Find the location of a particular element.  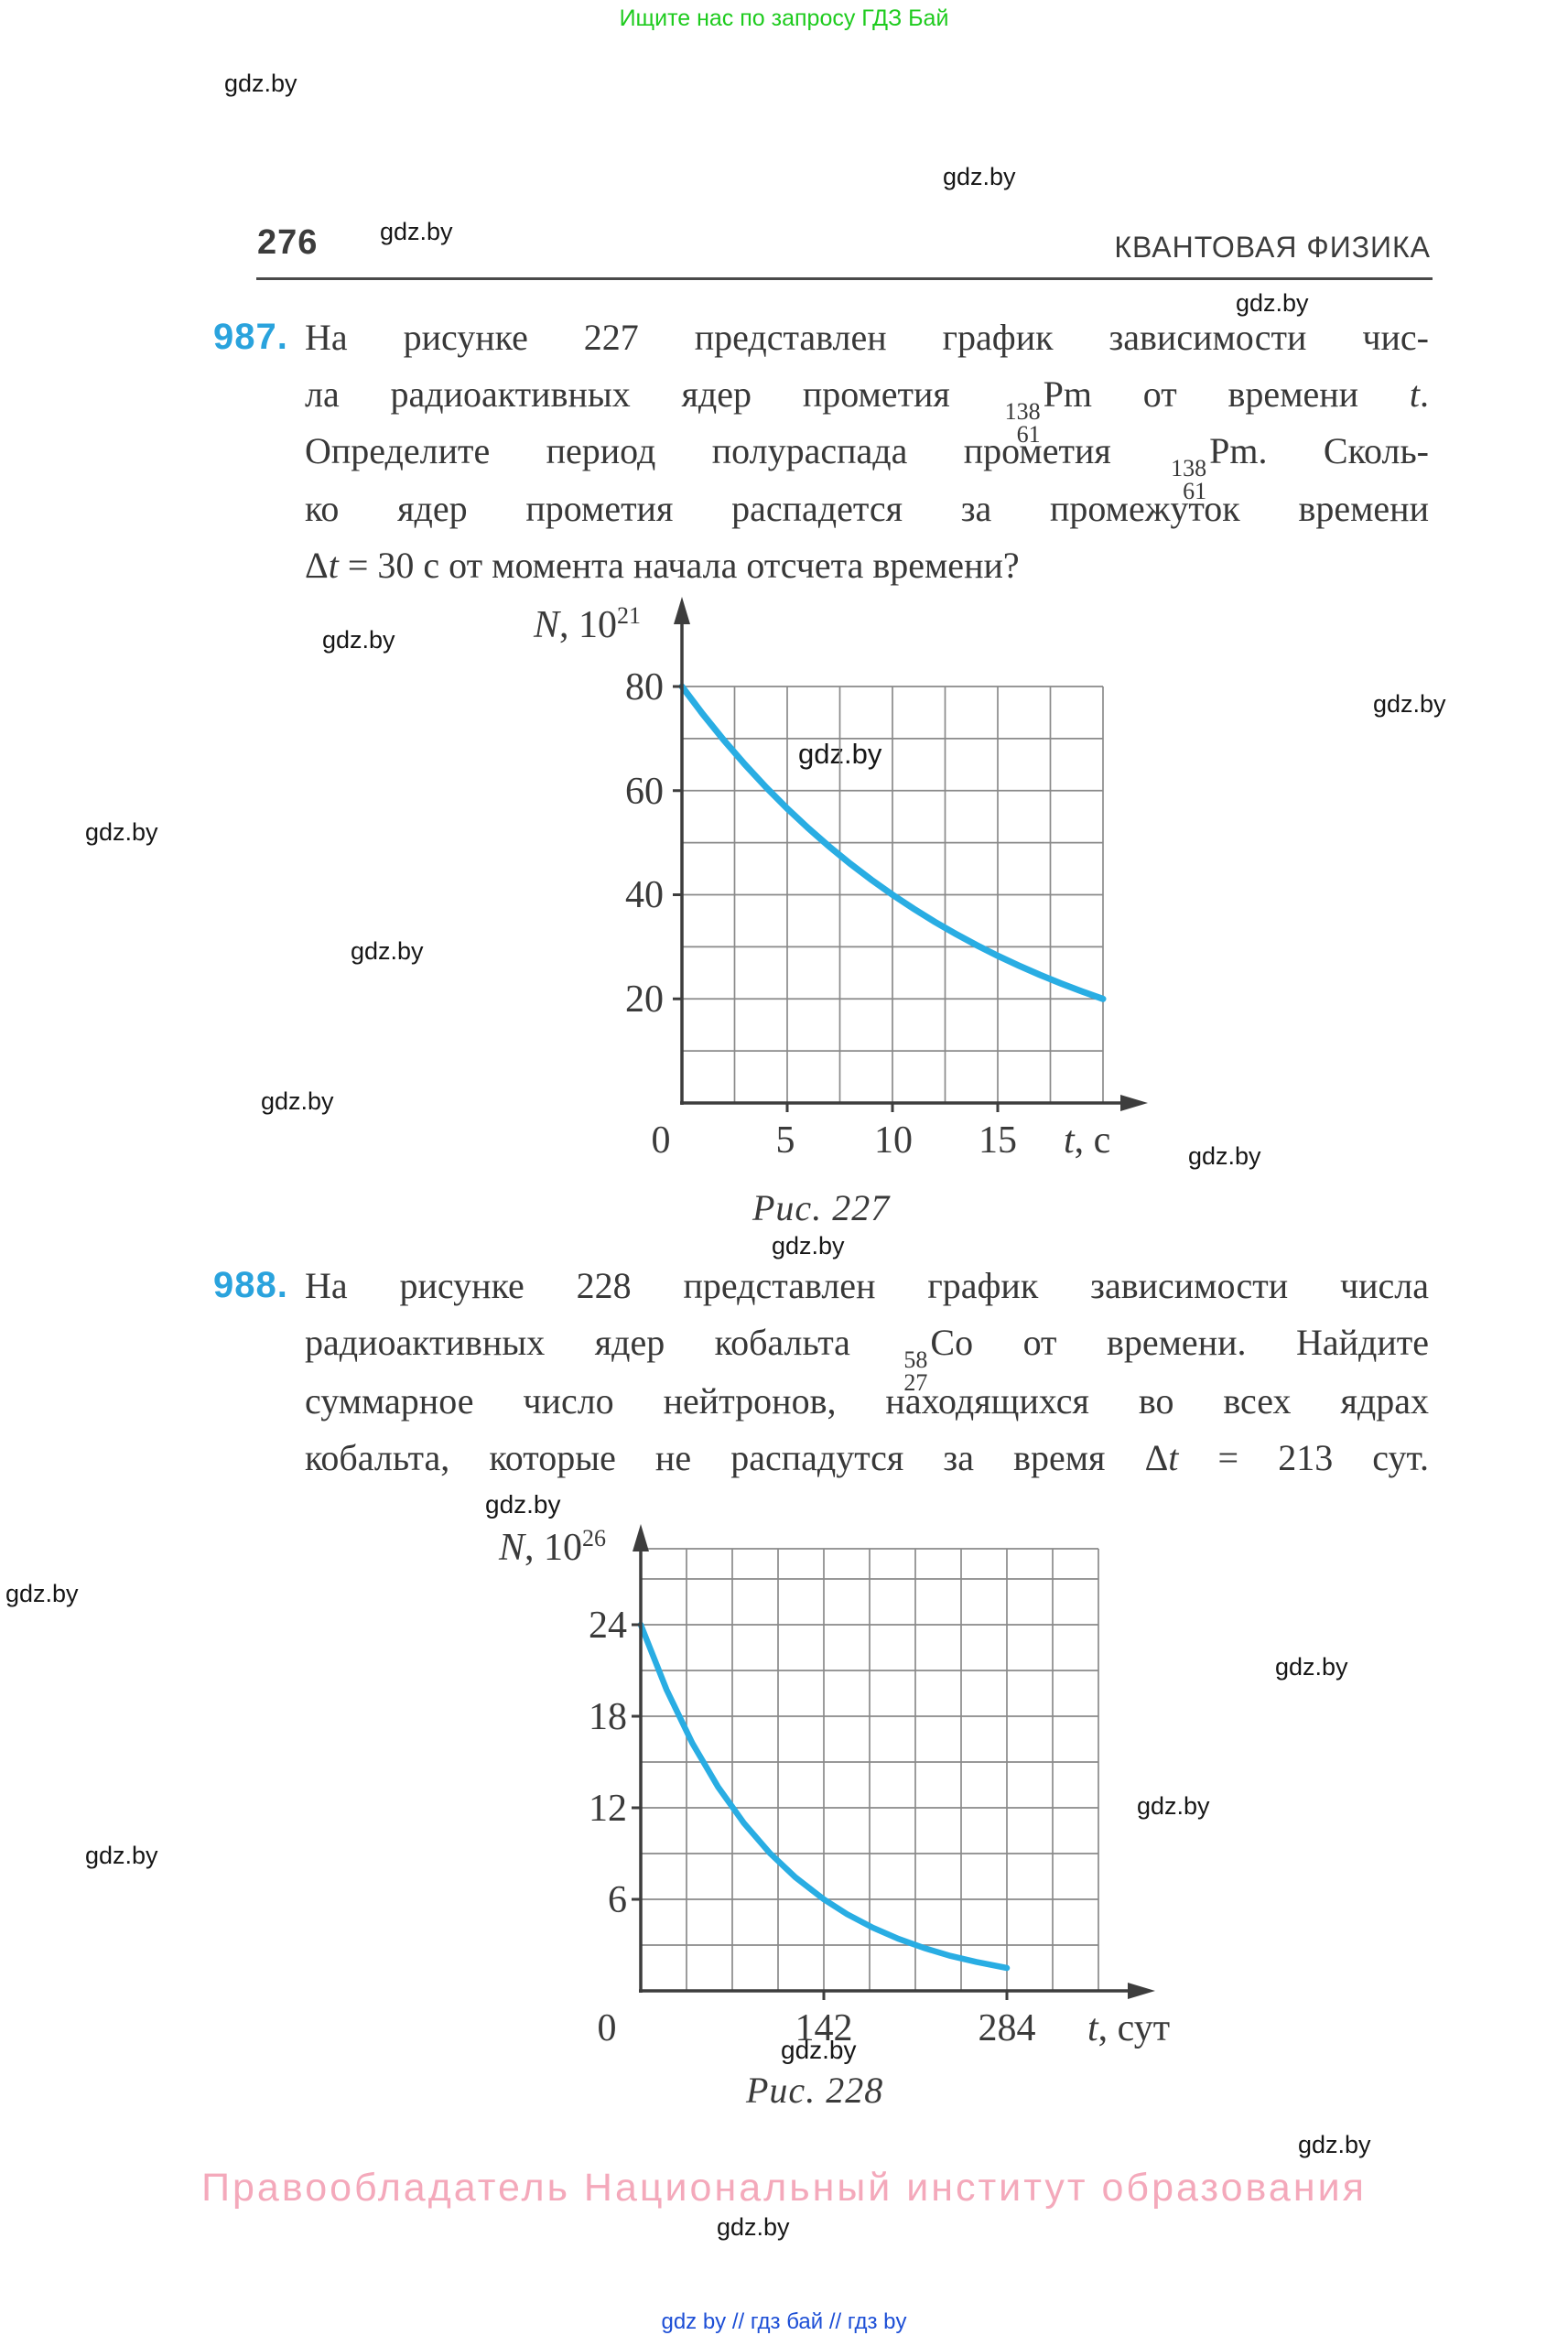

header-rule is located at coordinates (845, 278).